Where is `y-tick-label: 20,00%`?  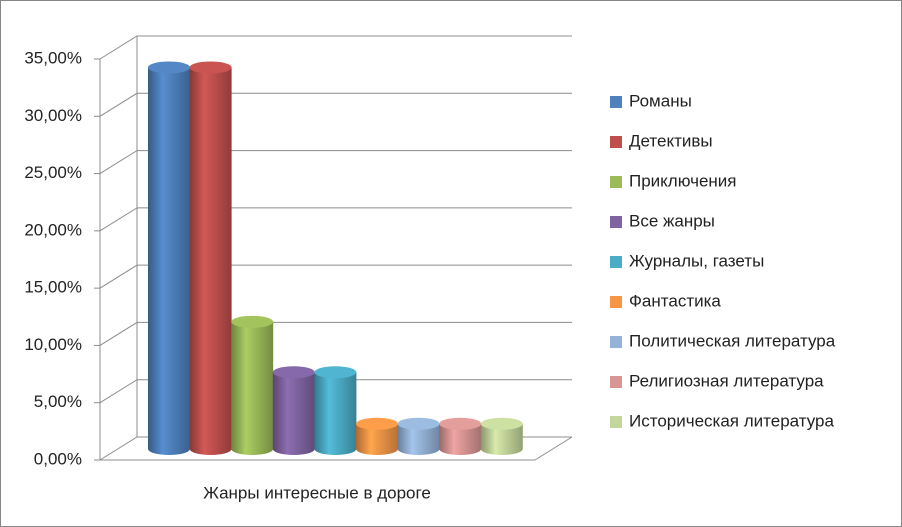 y-tick-label: 20,00% is located at coordinates (53, 229).